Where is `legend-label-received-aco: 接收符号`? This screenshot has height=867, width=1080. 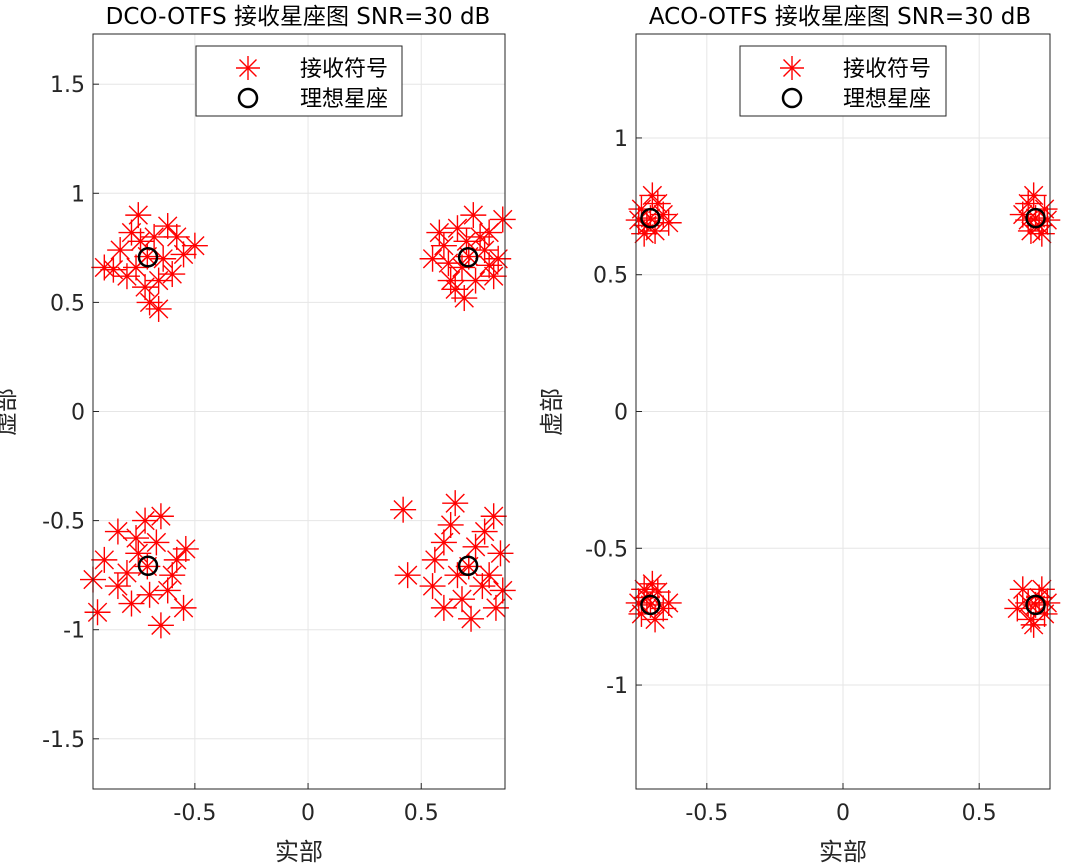
legend-label-received-aco: 接收符号 is located at coordinates (887, 69).